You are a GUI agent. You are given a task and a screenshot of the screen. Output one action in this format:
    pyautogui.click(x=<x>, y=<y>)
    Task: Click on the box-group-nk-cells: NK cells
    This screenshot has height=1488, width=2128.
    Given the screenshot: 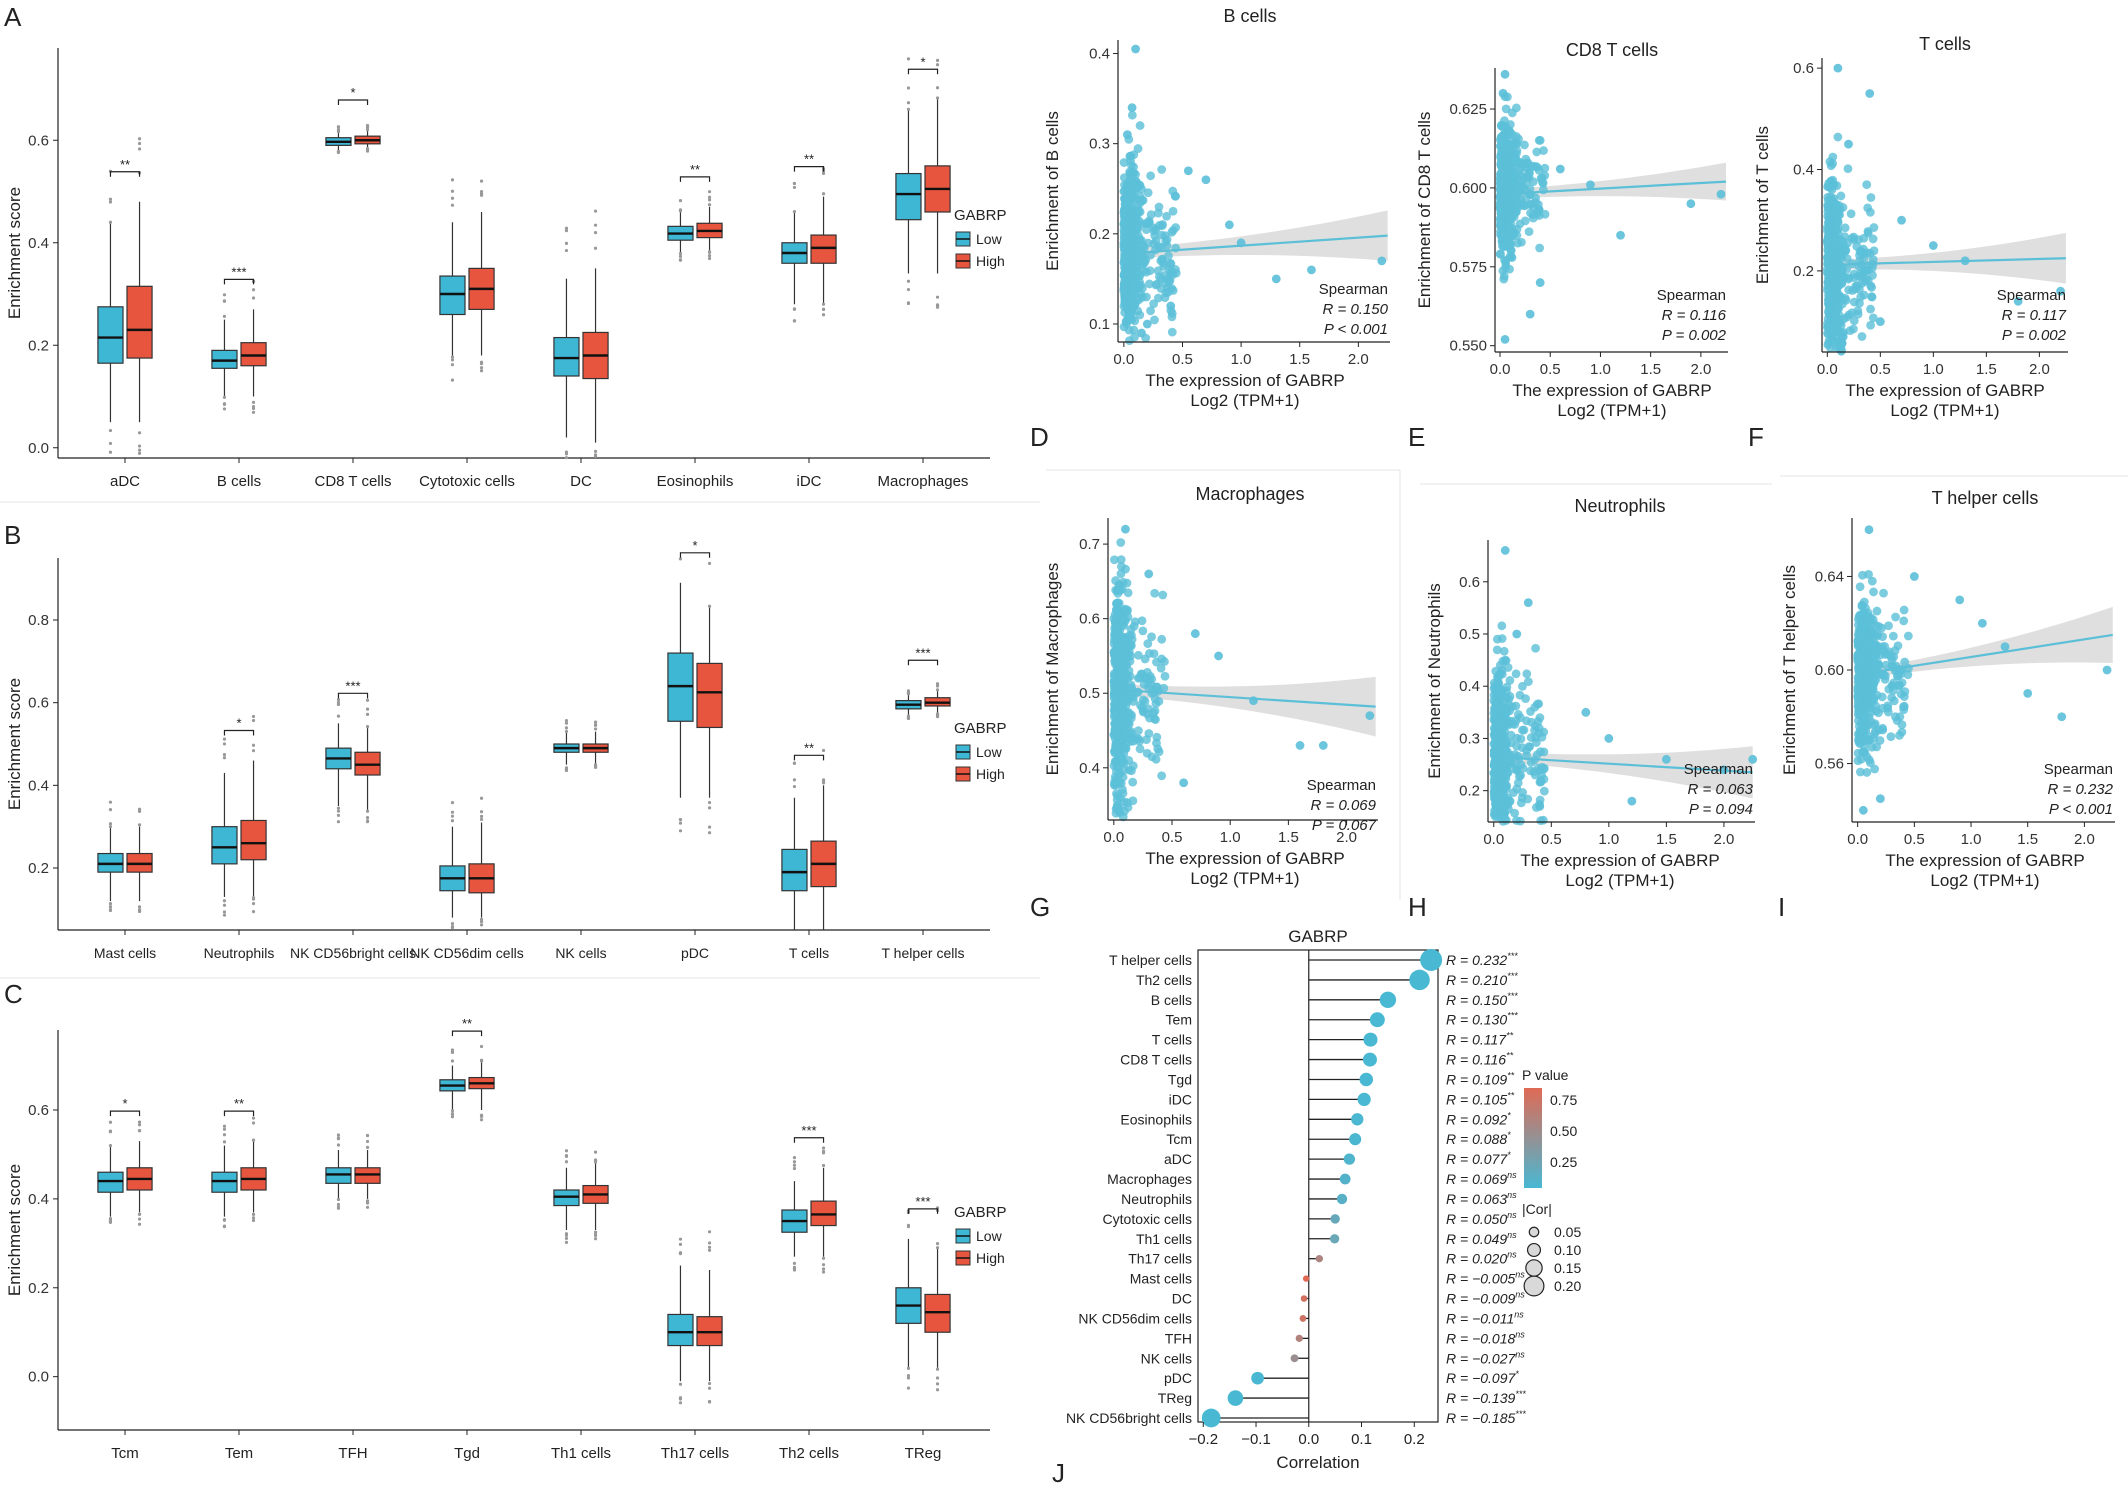 What is the action you would take?
    pyautogui.click(x=581, y=839)
    